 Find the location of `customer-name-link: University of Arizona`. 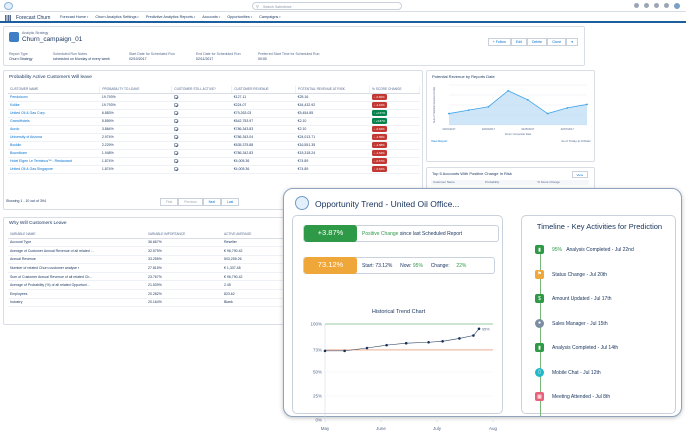

customer-name-link: University of Arizona is located at coordinates (54, 137).